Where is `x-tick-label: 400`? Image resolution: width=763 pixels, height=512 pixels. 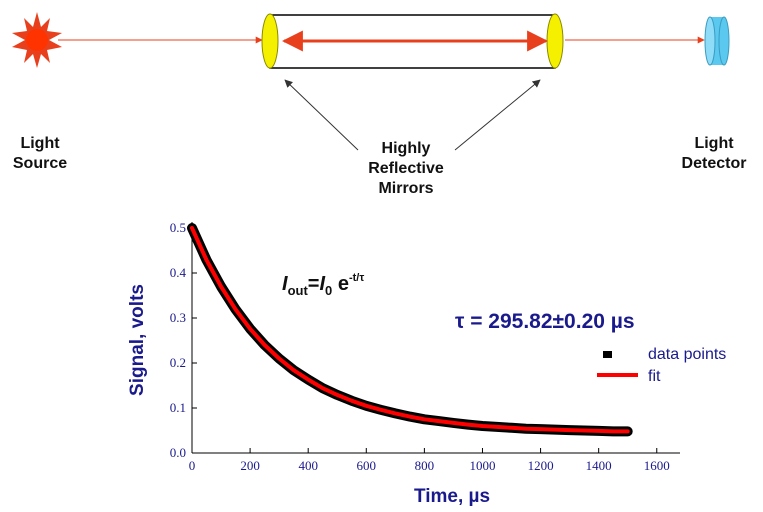 x-tick-label: 400 is located at coordinates (308, 465).